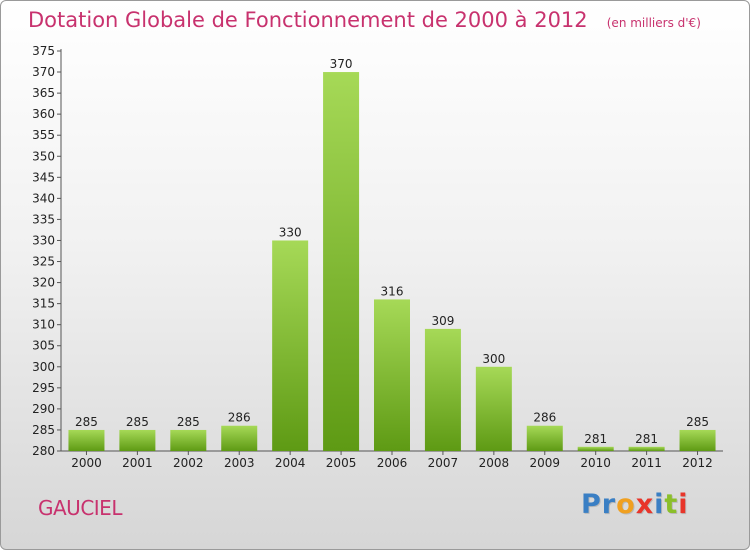 This screenshot has height=550, width=750. What do you see at coordinates (86, 463) in the screenshot?
I see `x-tick-label: 2000` at bounding box center [86, 463].